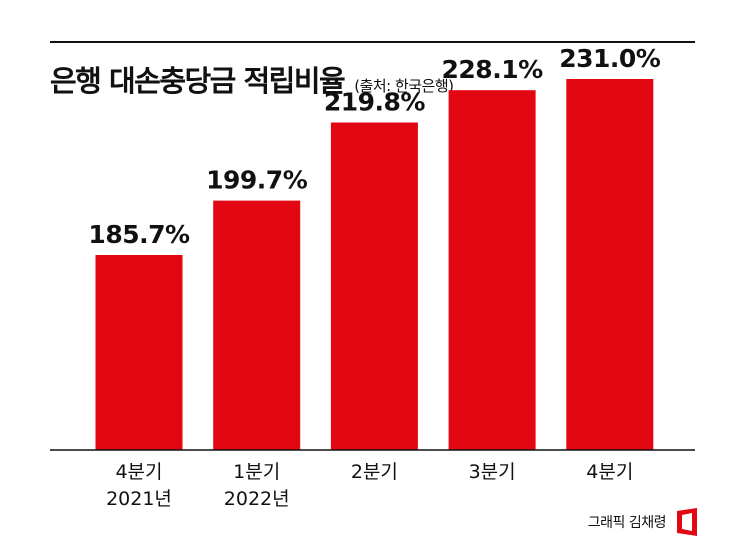 The height and width of the screenshot is (549, 745). I want to click on credit-row: 그래픽 김채령, so click(644, 522).